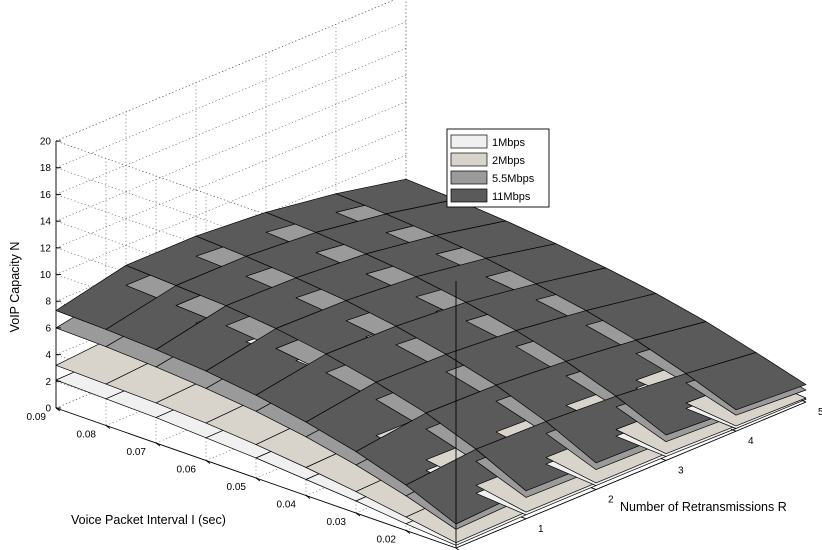  Describe the element at coordinates (611, 500) in the screenshot. I see `x-tick-label: 2` at that location.